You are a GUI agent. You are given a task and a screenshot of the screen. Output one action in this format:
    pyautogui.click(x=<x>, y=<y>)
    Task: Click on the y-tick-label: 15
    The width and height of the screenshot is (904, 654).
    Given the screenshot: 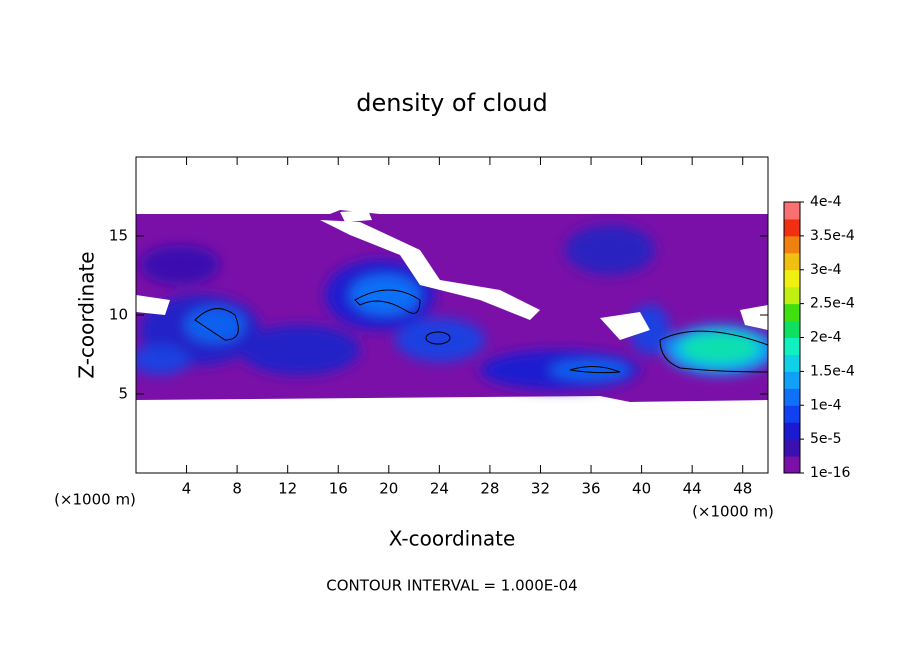 What is the action you would take?
    pyautogui.click(x=118, y=236)
    